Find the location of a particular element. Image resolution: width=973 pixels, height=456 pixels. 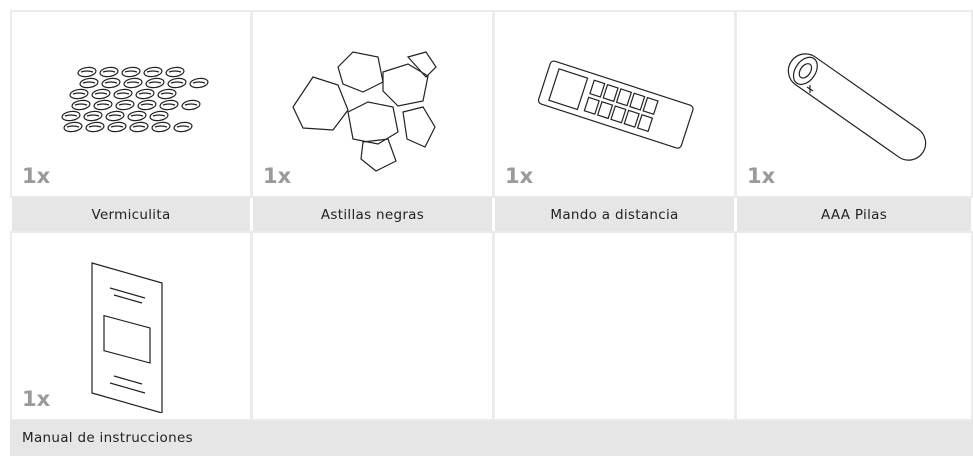

item-label-bar: Vermiculita is located at coordinates (131, 214).